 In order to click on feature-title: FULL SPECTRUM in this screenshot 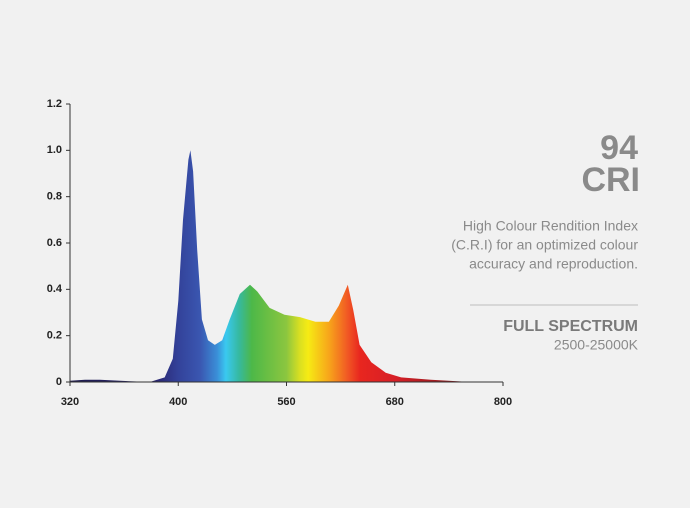, I will do `click(570, 326)`.